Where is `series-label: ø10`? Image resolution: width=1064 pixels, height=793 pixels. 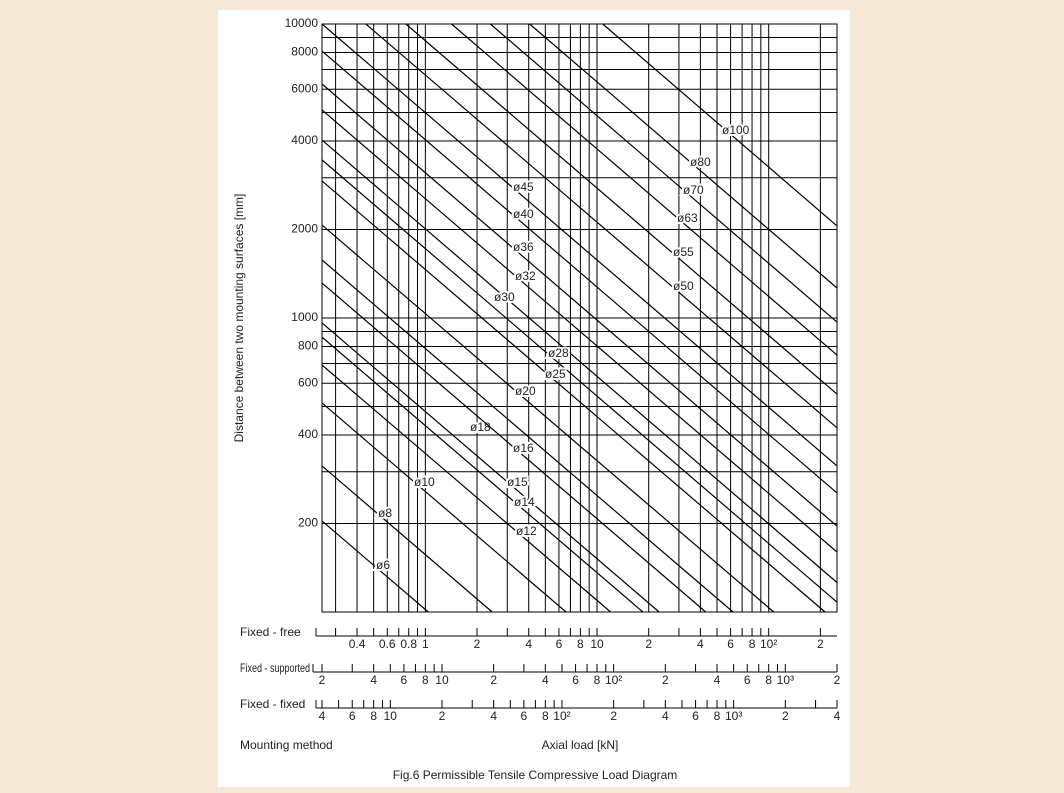
series-label: ø10 is located at coordinates (424, 482).